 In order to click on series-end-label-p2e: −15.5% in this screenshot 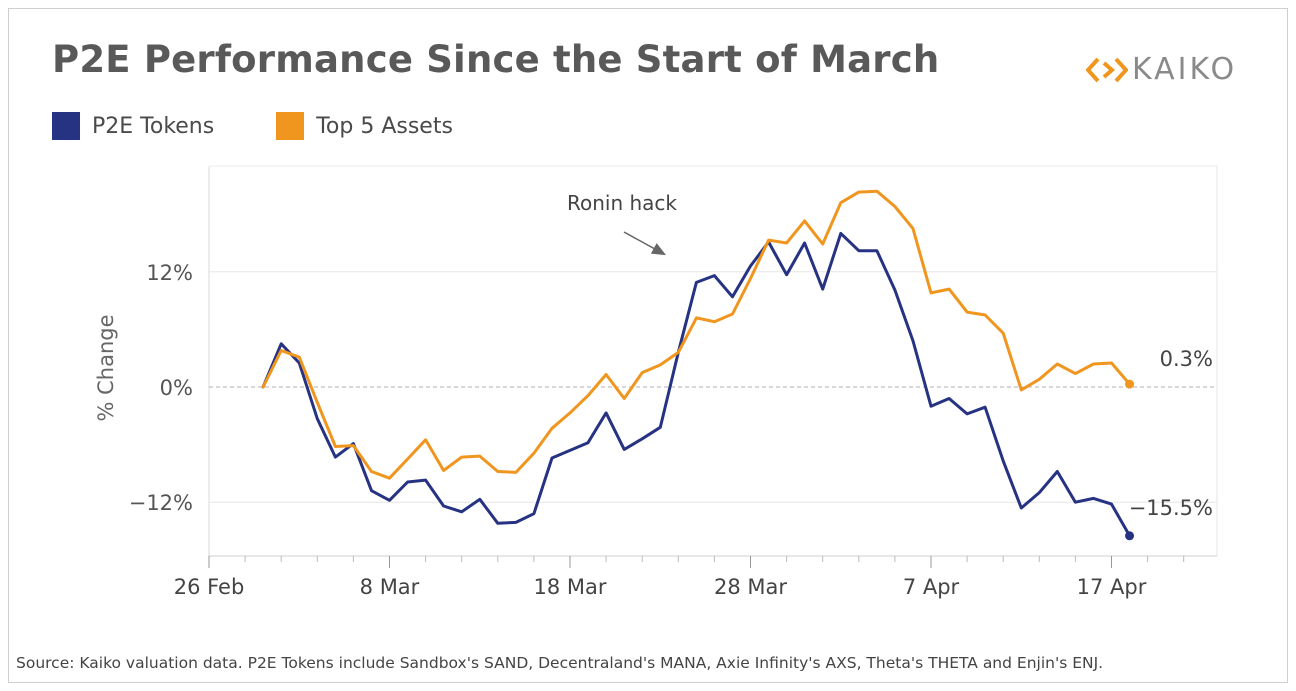, I will do `click(1171, 508)`.